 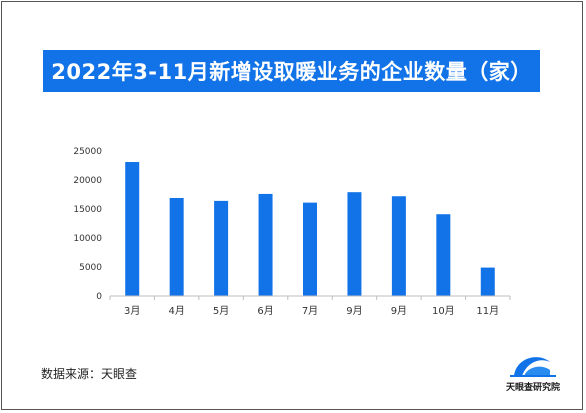 What do you see at coordinates (487, 311) in the screenshot?
I see `x-tick-label: 11月` at bounding box center [487, 311].